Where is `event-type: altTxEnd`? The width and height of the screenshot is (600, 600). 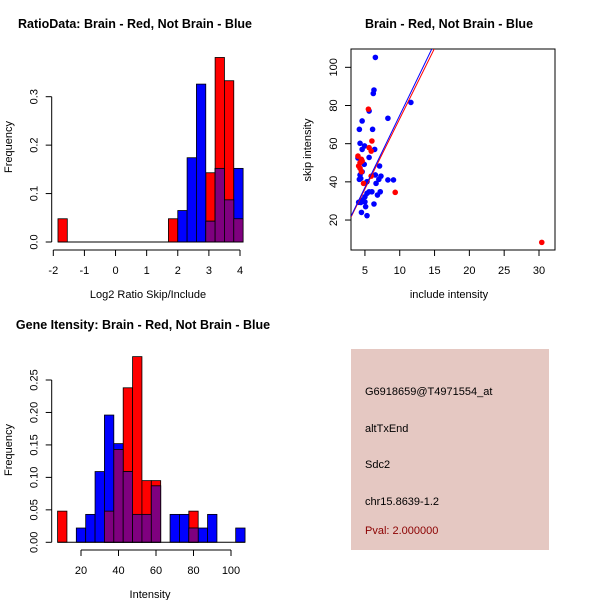 event-type: altTxEnd is located at coordinates (387, 429).